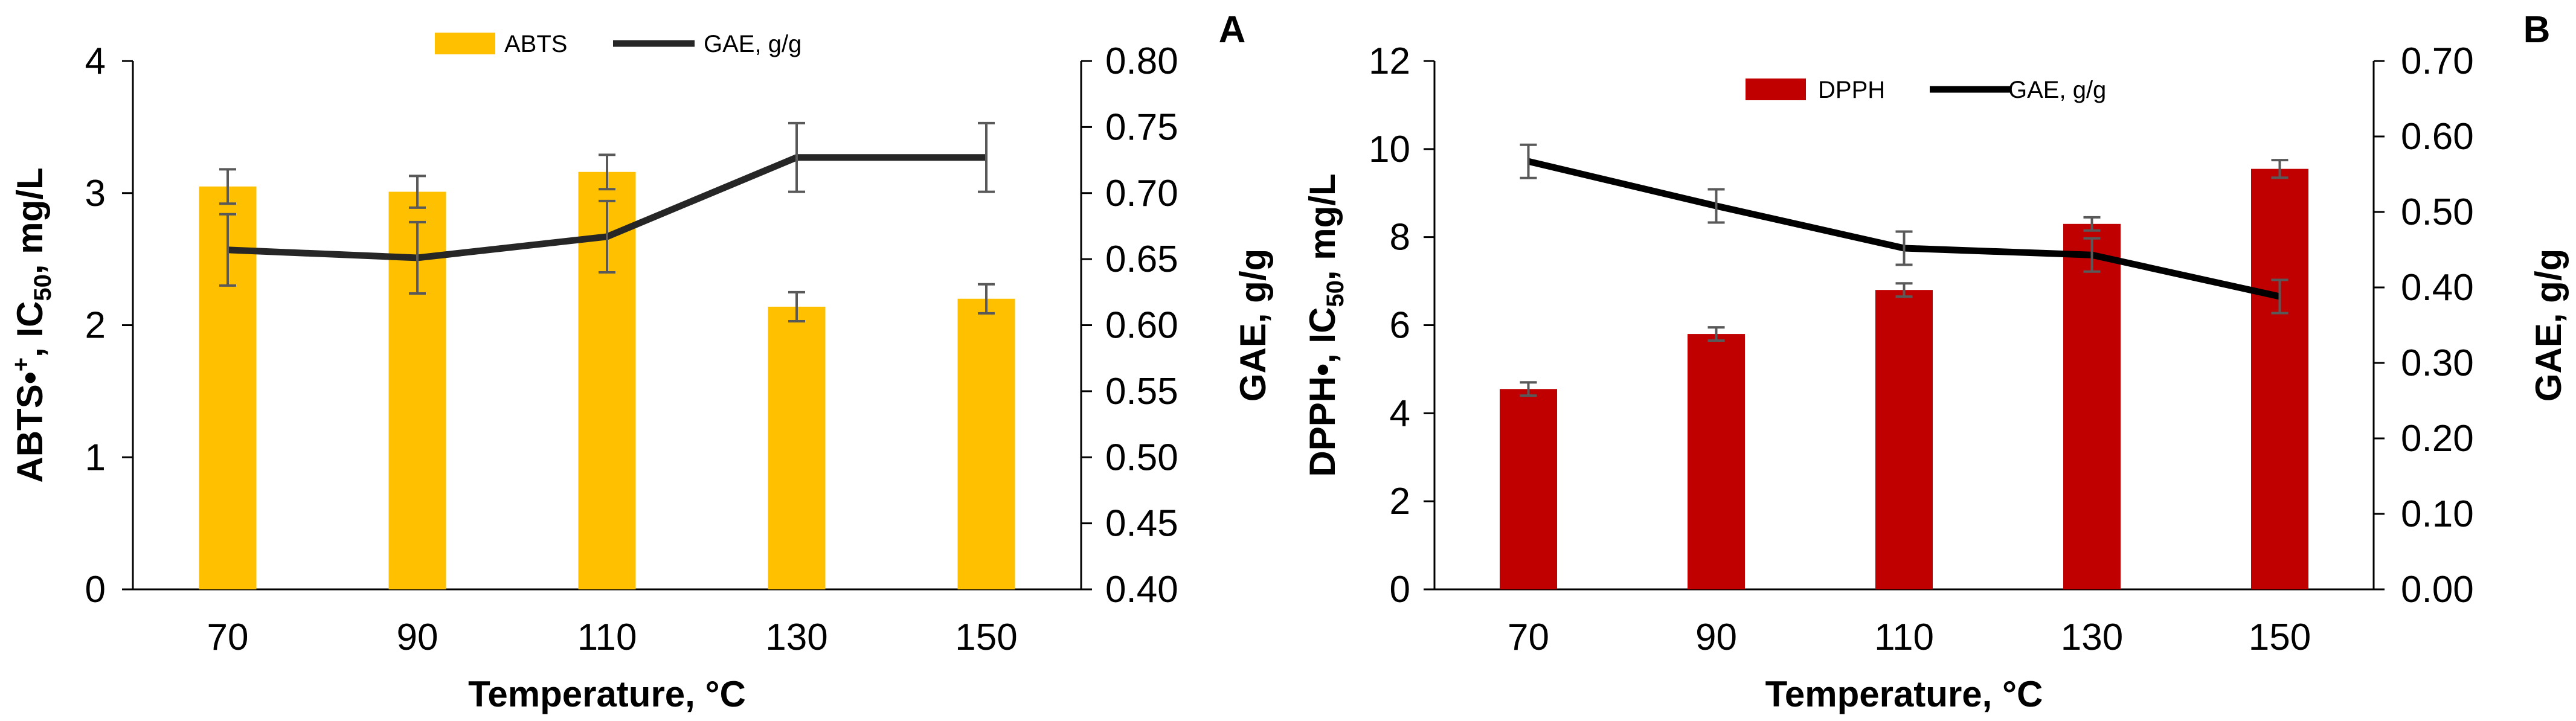  I want to click on y-axis-title: DPPH•, IC50, mg/L, so click(1325, 324).